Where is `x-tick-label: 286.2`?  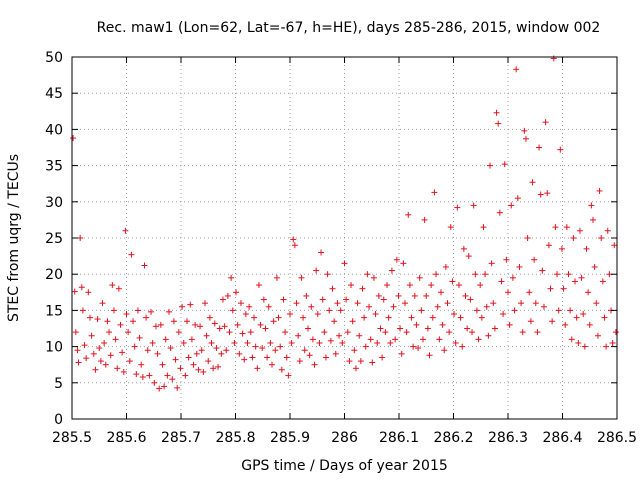
x-tick-label: 286.2 is located at coordinates (453, 438).